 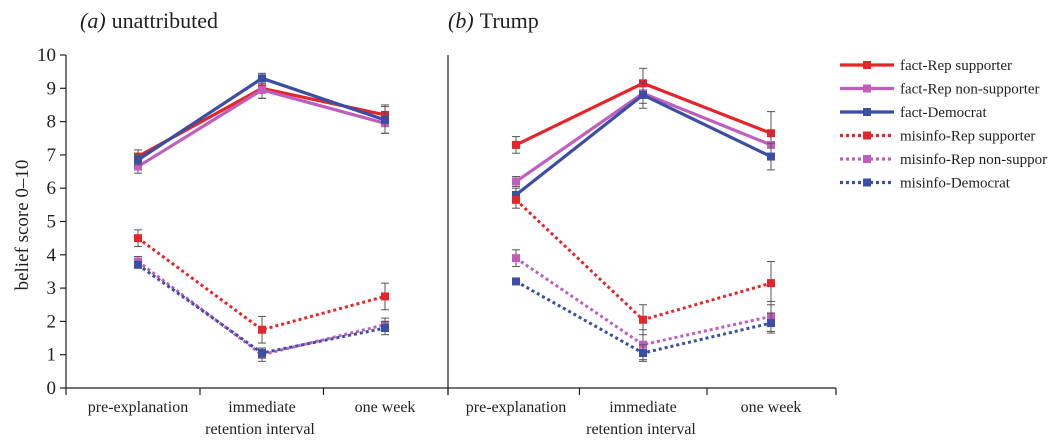 What do you see at coordinates (52, 188) in the screenshot?
I see `y-tick-label: 6` at bounding box center [52, 188].